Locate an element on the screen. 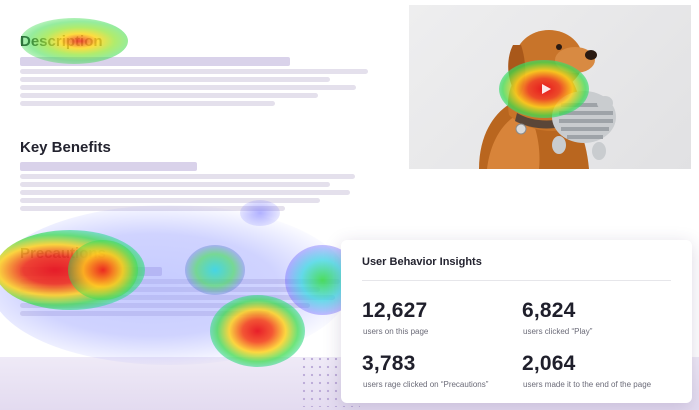 The height and width of the screenshot is (410, 699). stat-users-on-page-value: 12,627 is located at coordinates (395, 310).